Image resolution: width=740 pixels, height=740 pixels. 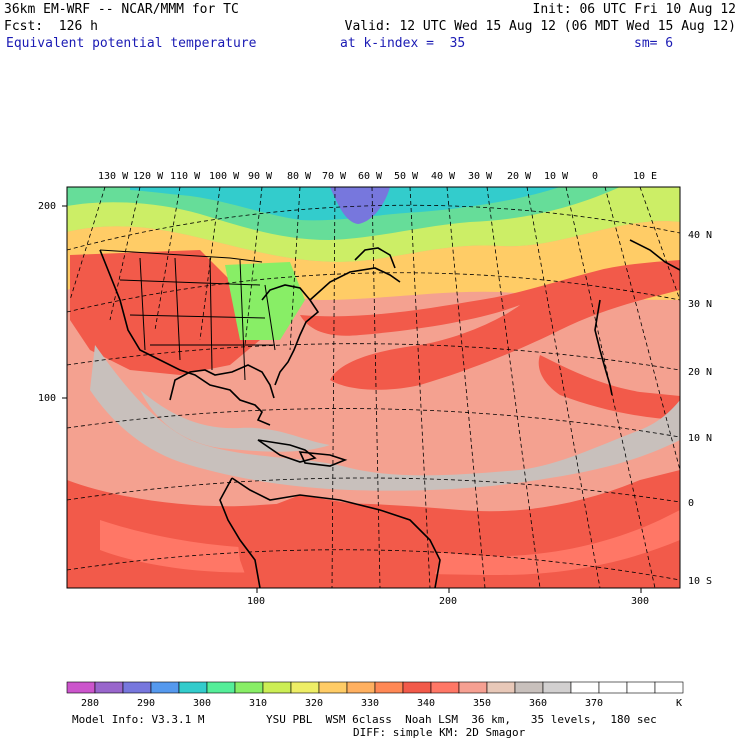 What do you see at coordinates (370, 703) in the screenshot?
I see `colorbar-label: 330` at bounding box center [370, 703].